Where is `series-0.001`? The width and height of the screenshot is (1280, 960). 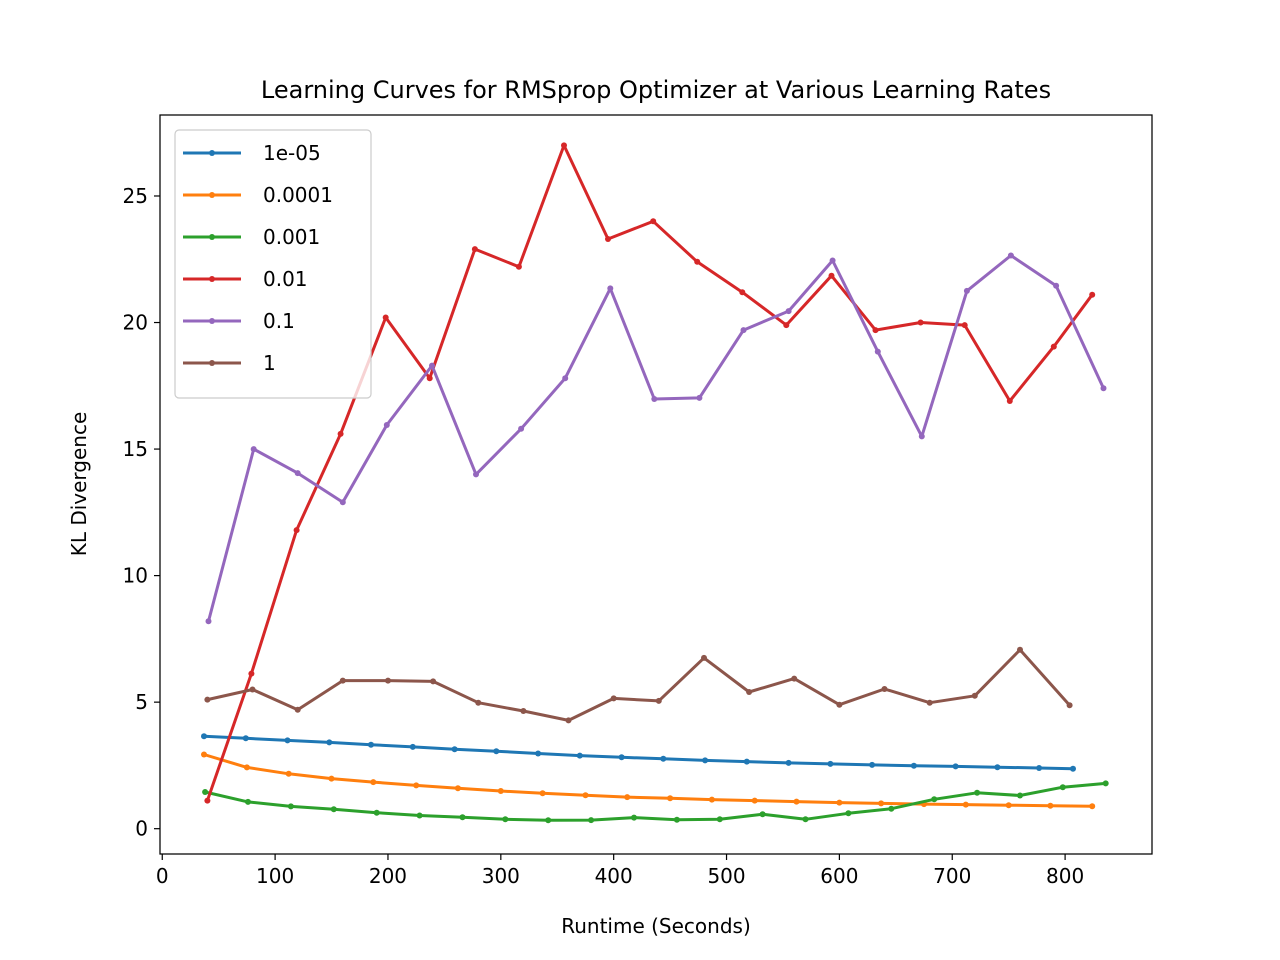
series-0.001 is located at coordinates (655, 802).